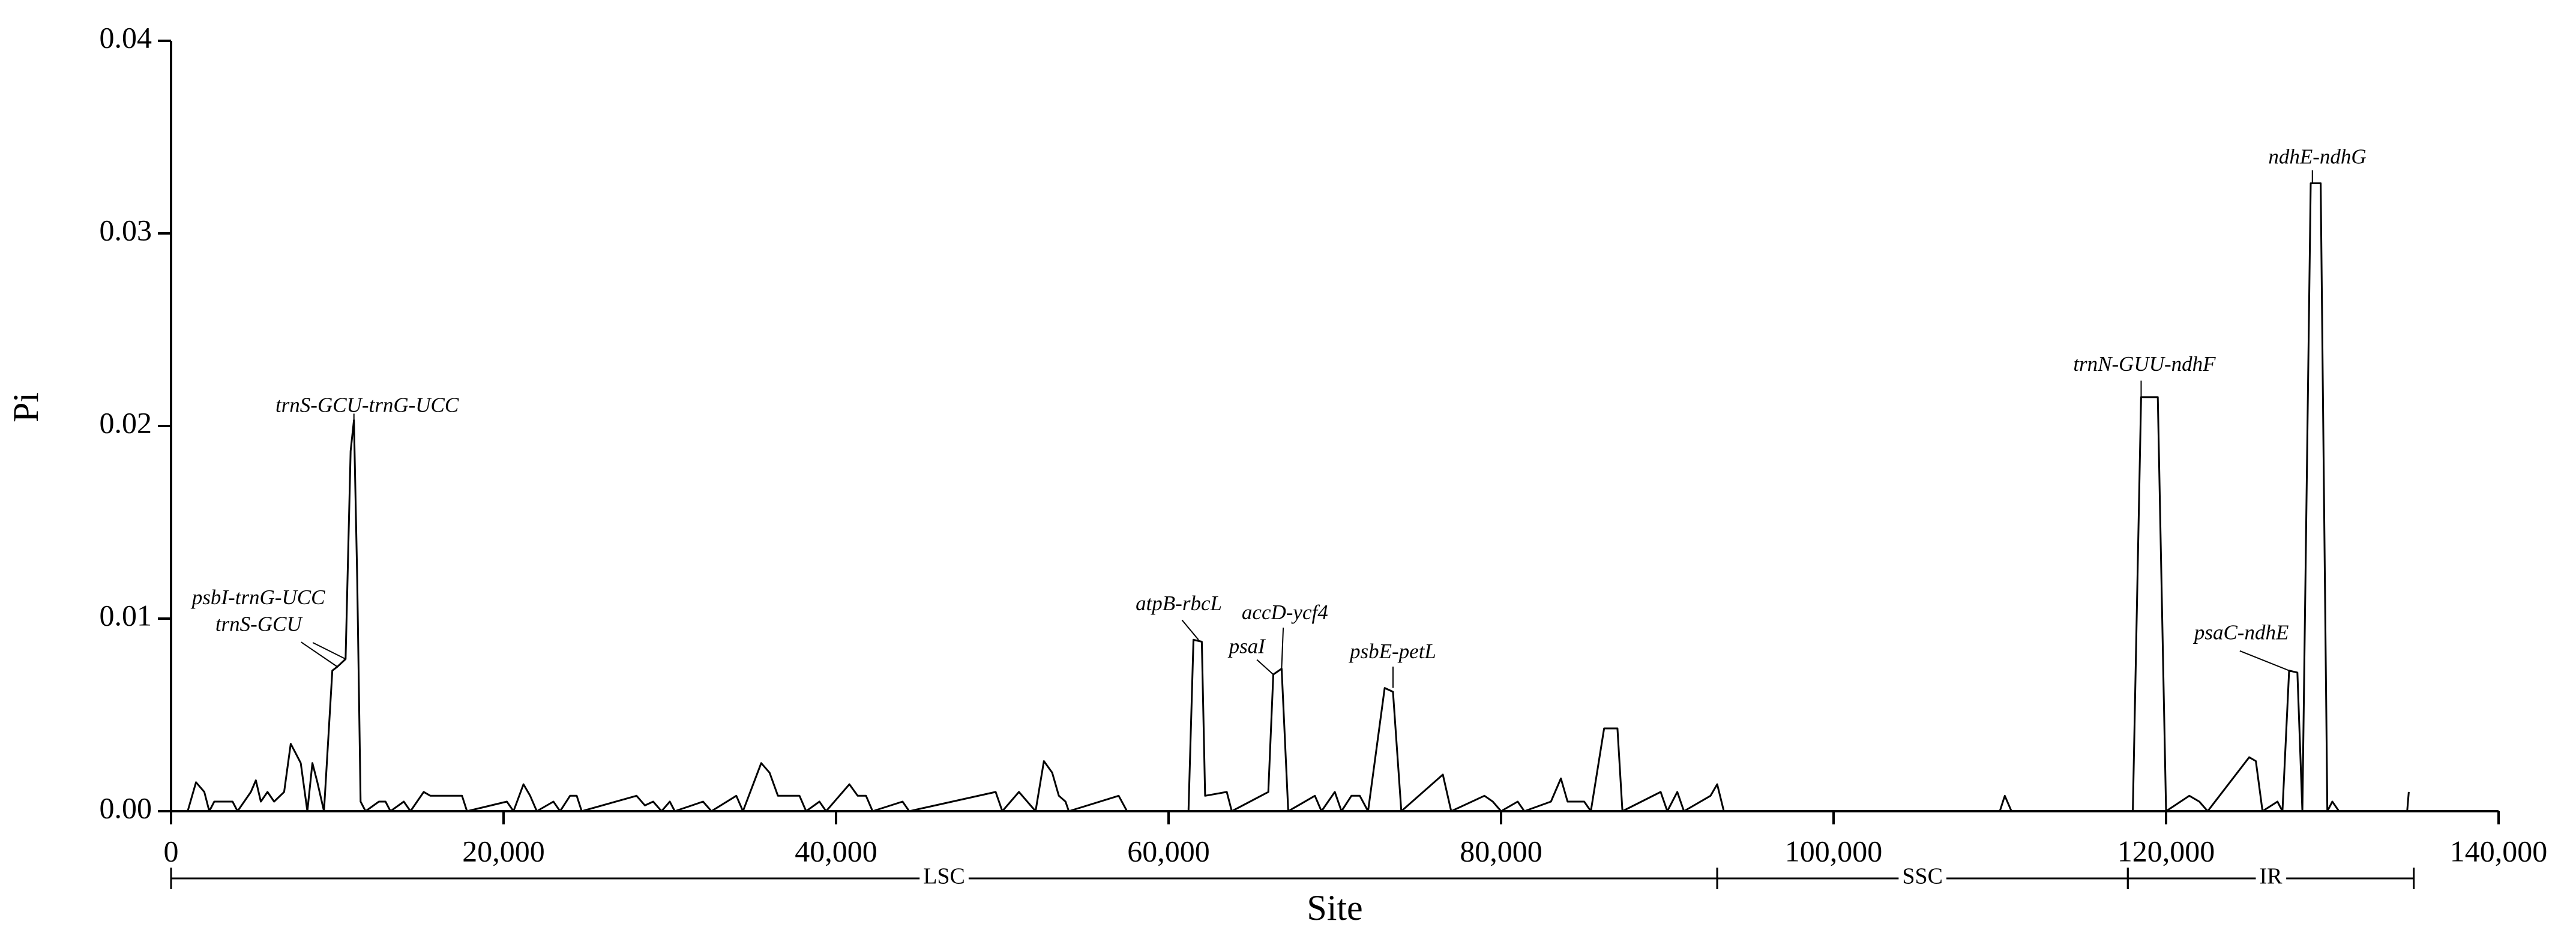 This screenshot has width=2576, height=936. I want to click on region-label: SSC, so click(1922, 877).